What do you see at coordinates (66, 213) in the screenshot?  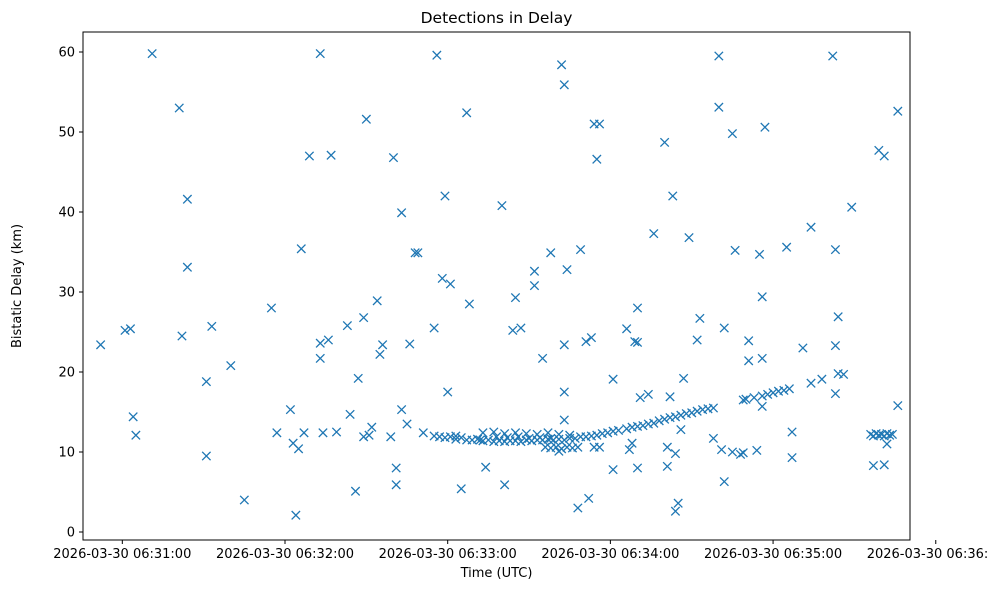 I see `y-tick-label: 40` at bounding box center [66, 213].